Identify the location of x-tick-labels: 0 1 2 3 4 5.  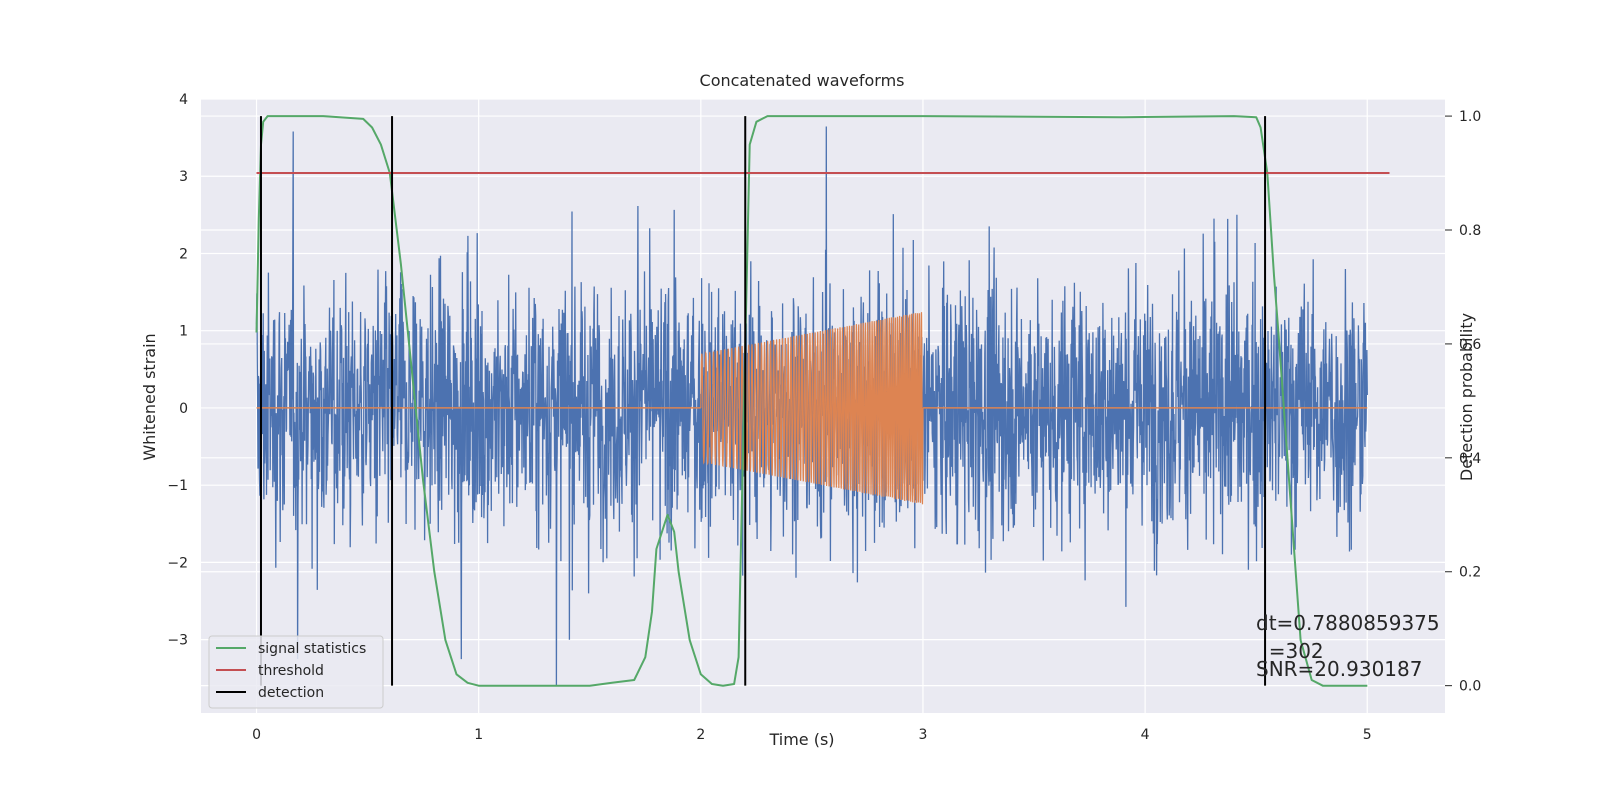
(812, 735).